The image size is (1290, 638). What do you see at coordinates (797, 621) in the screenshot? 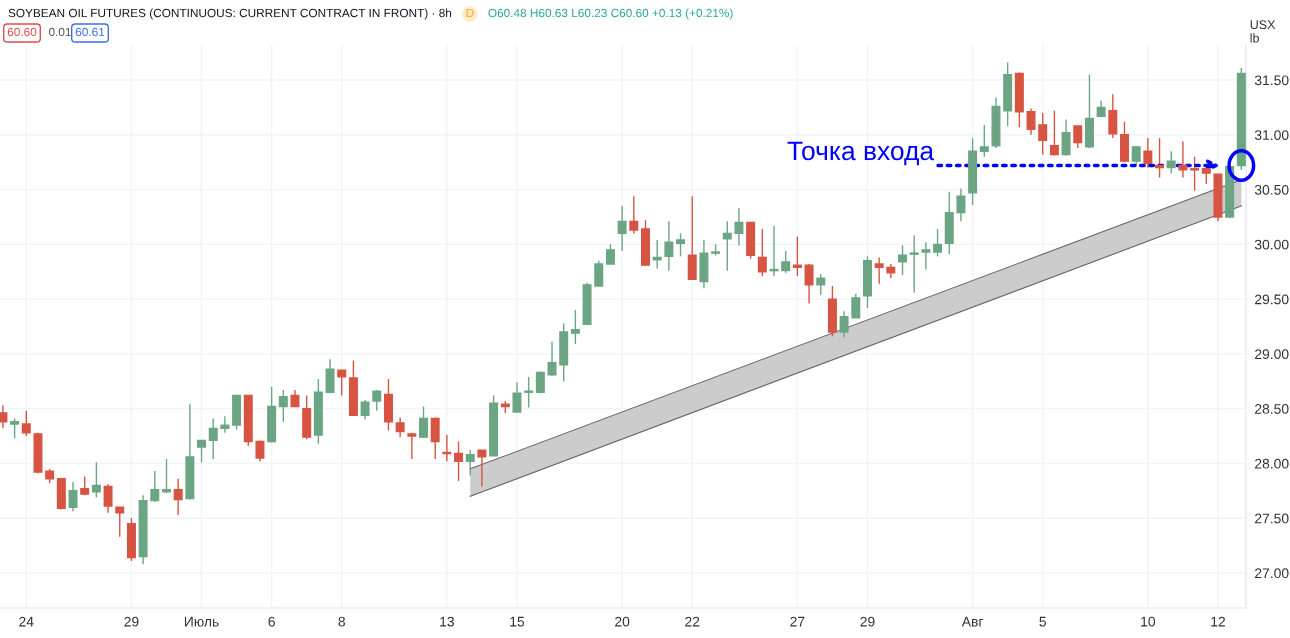
I see `x-tick-label: 27` at bounding box center [797, 621].